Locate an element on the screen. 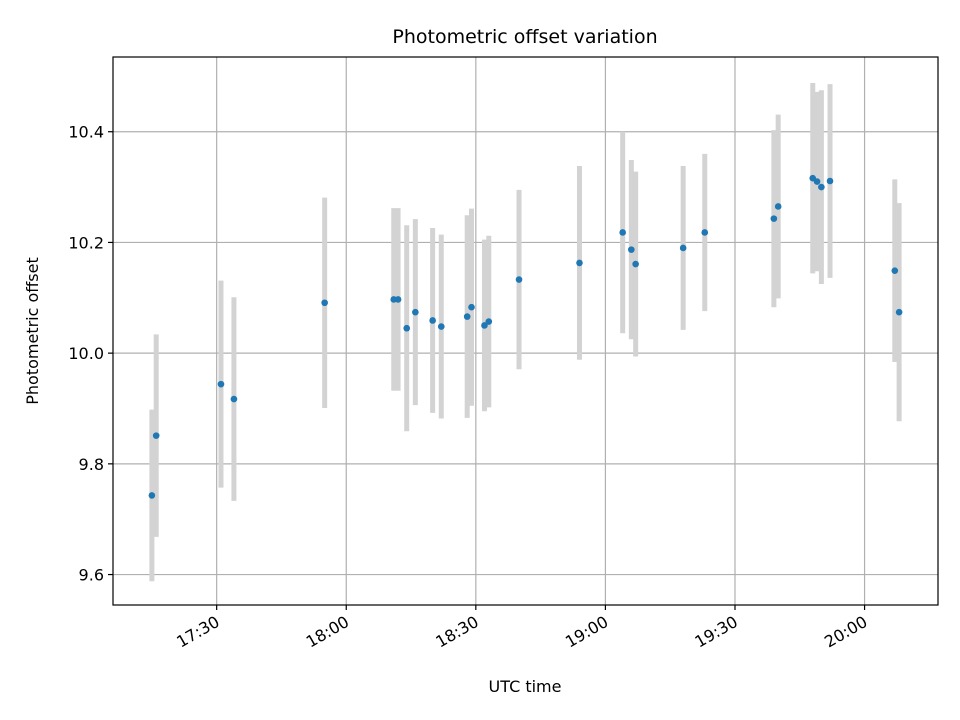  y-tick-label: 10.2 is located at coordinates (86, 242).